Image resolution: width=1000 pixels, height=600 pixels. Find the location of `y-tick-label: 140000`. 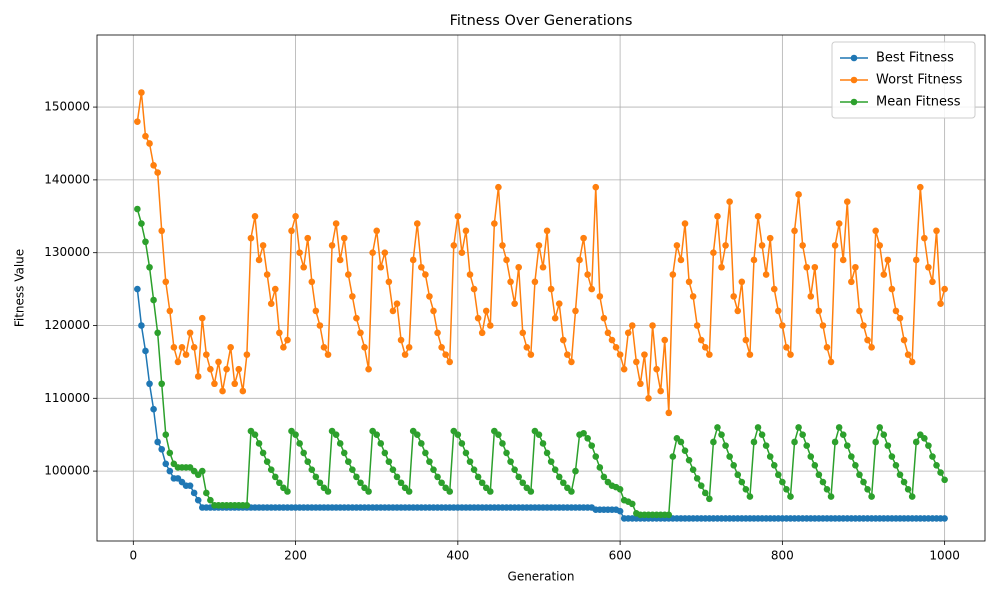

y-tick-label: 140000 is located at coordinates (67, 179).